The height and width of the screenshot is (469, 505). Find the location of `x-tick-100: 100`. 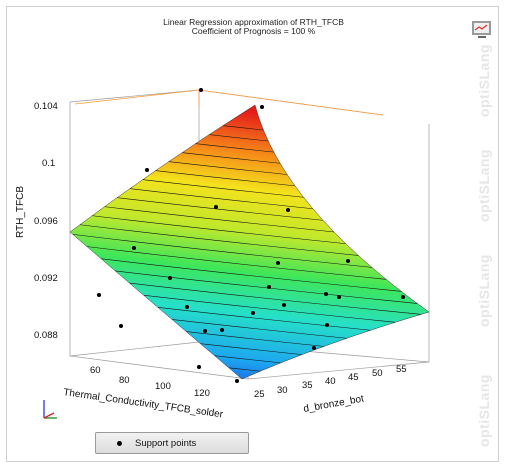

x-tick-100: 100 is located at coordinates (163, 386).